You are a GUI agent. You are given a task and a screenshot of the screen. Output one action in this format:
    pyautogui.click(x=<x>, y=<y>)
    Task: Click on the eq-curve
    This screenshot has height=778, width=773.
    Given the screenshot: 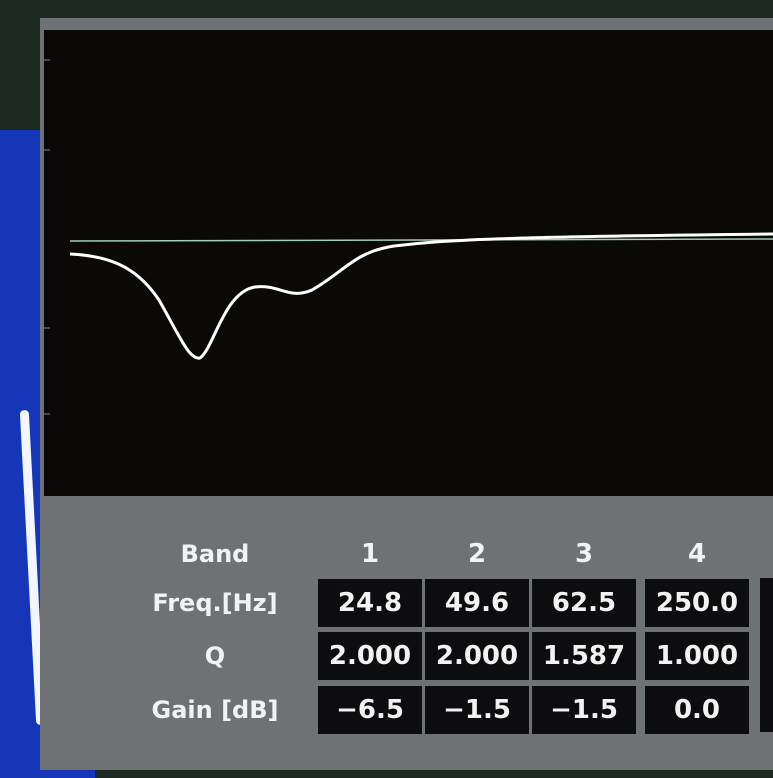 What is the action you would take?
    pyautogui.click(x=421, y=296)
    